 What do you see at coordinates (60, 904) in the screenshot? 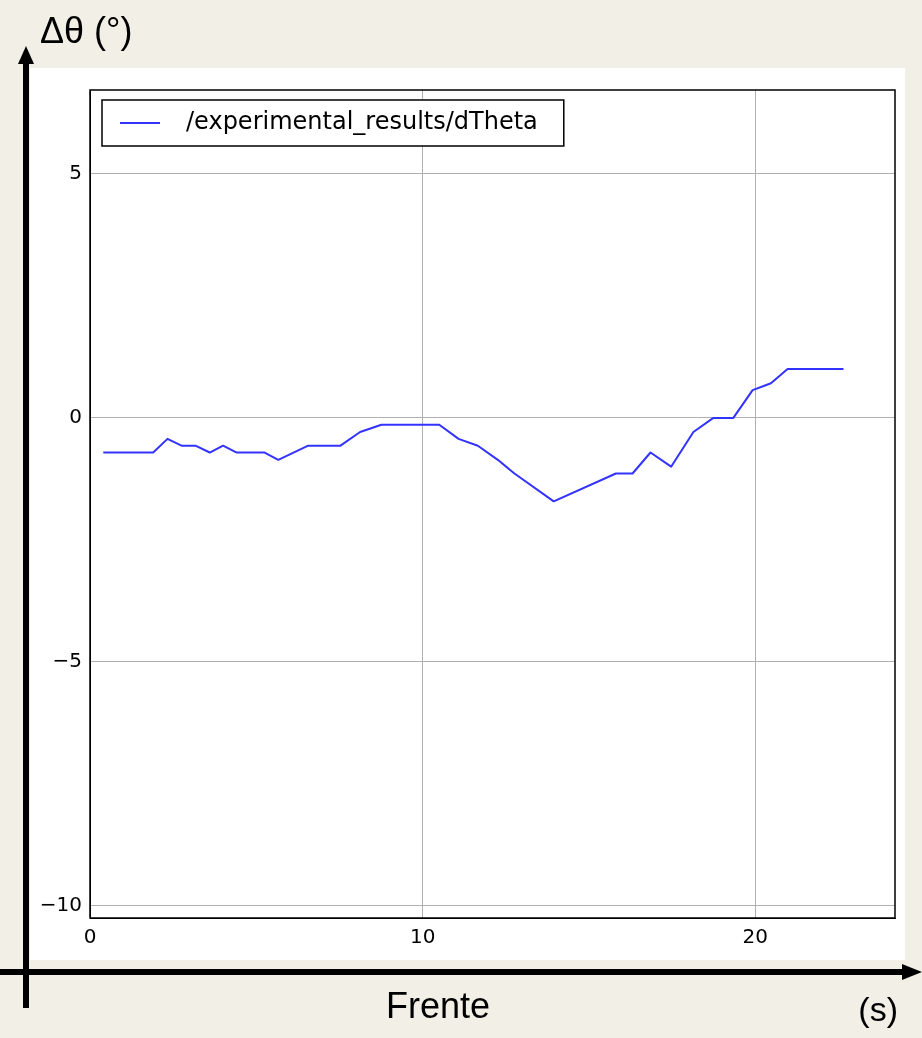
I see `y-tick-label: −10` at bounding box center [60, 904].